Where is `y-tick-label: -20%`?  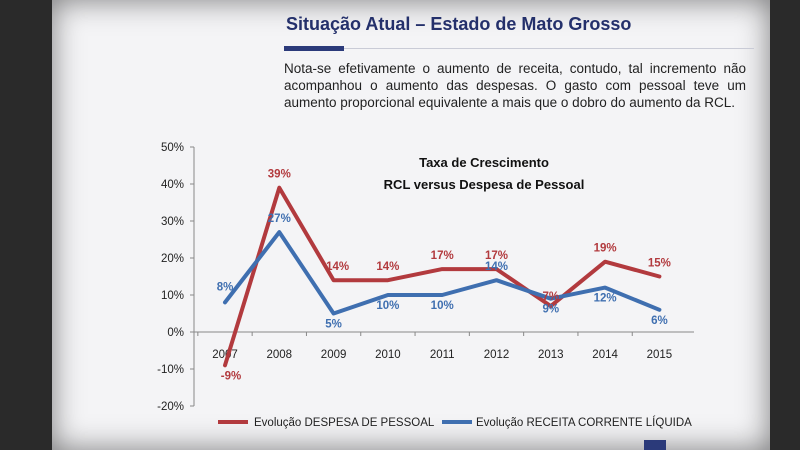
y-tick-label: -20% is located at coordinates (170, 407).